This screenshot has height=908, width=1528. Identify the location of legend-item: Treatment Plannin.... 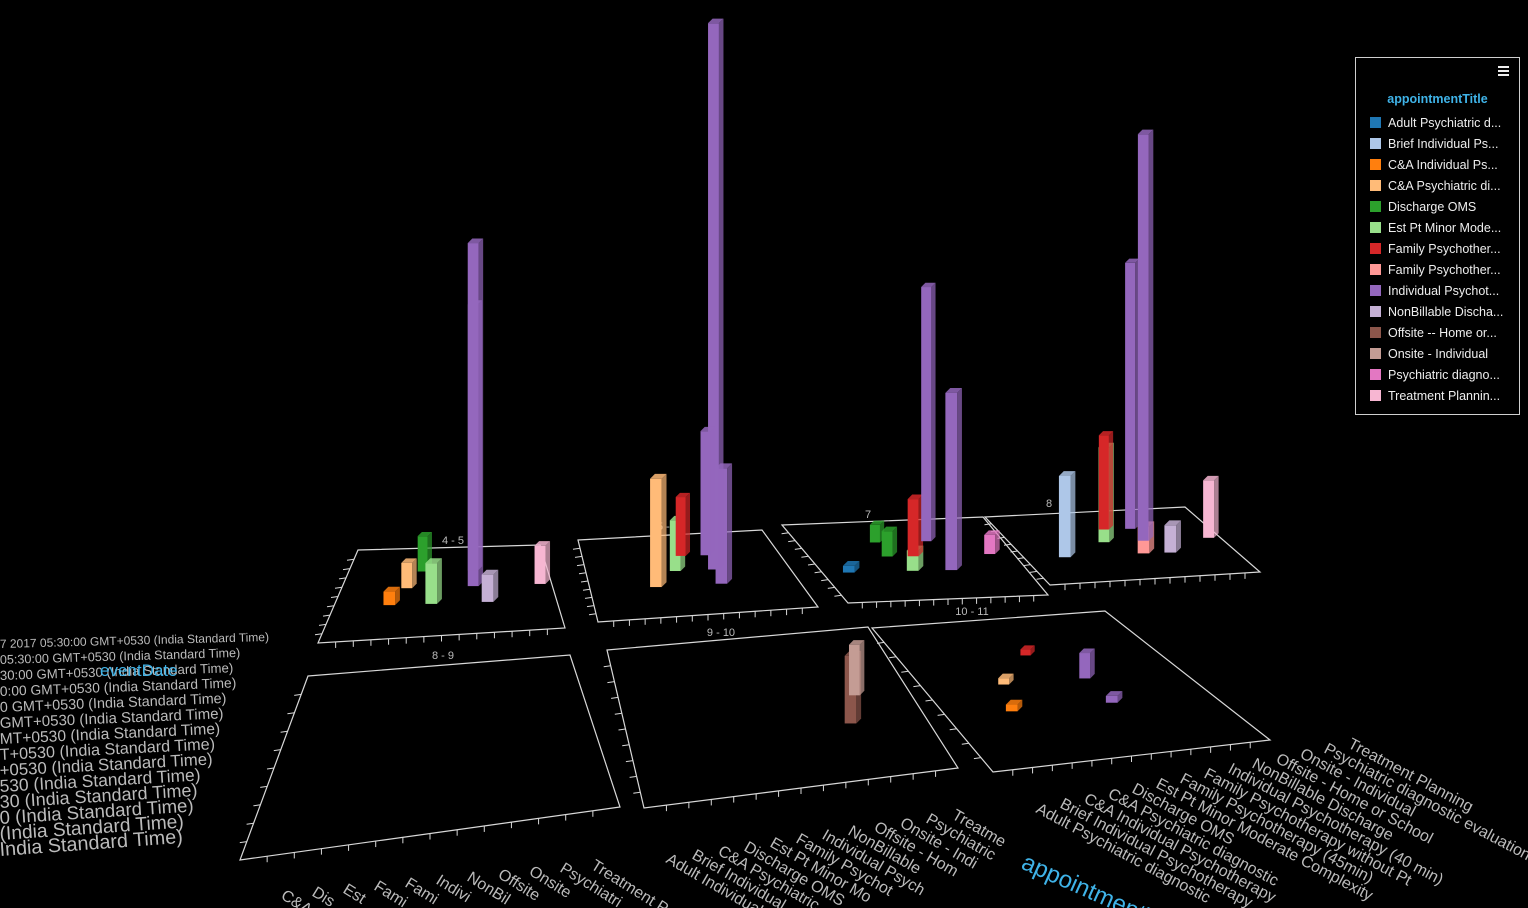
(1436, 395).